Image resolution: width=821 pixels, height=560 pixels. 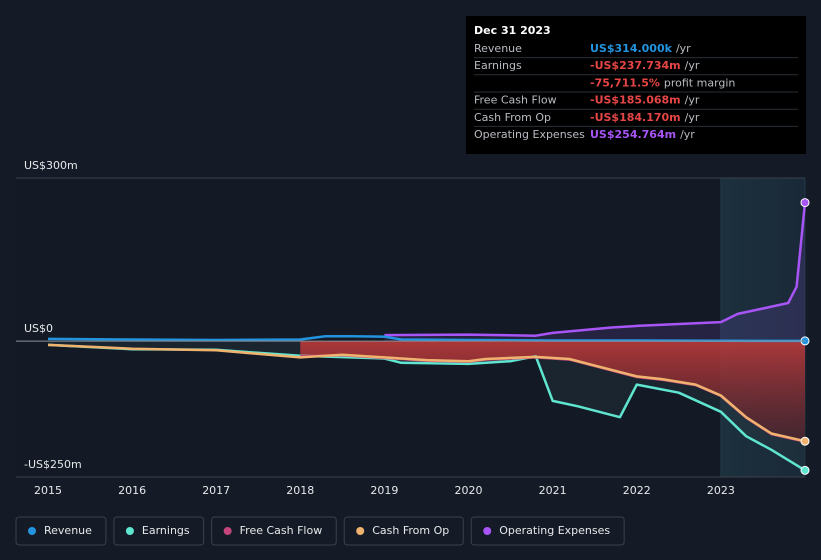 I want to click on tooltip-value: -US$237.734m/yr, so click(x=645, y=65).